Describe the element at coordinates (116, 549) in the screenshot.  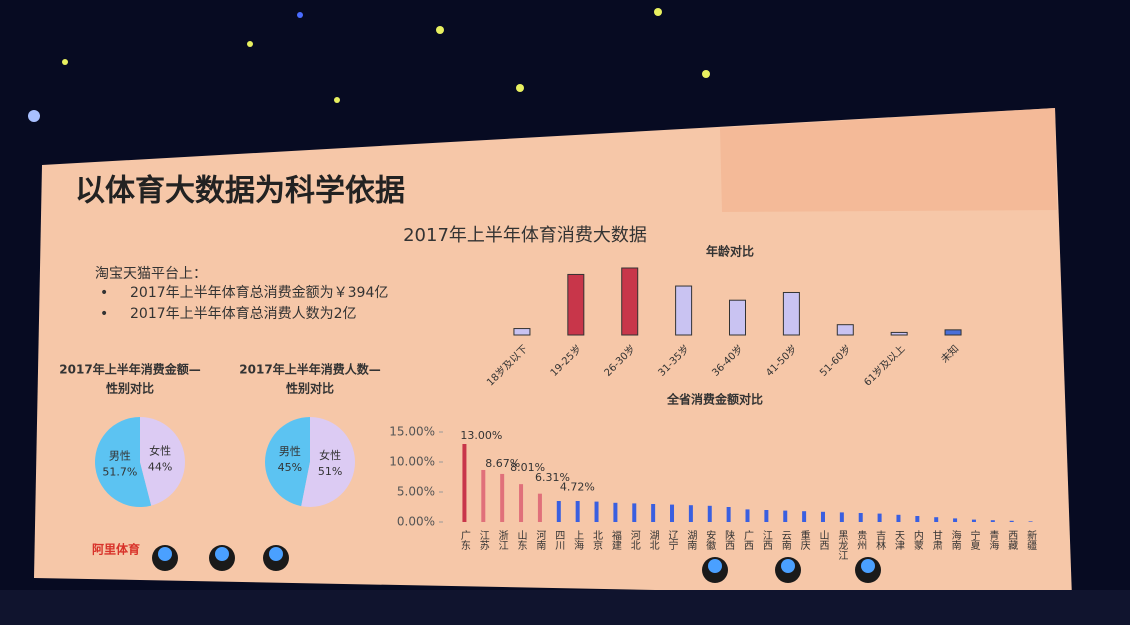
I see `logo: 阿里体育` at that location.